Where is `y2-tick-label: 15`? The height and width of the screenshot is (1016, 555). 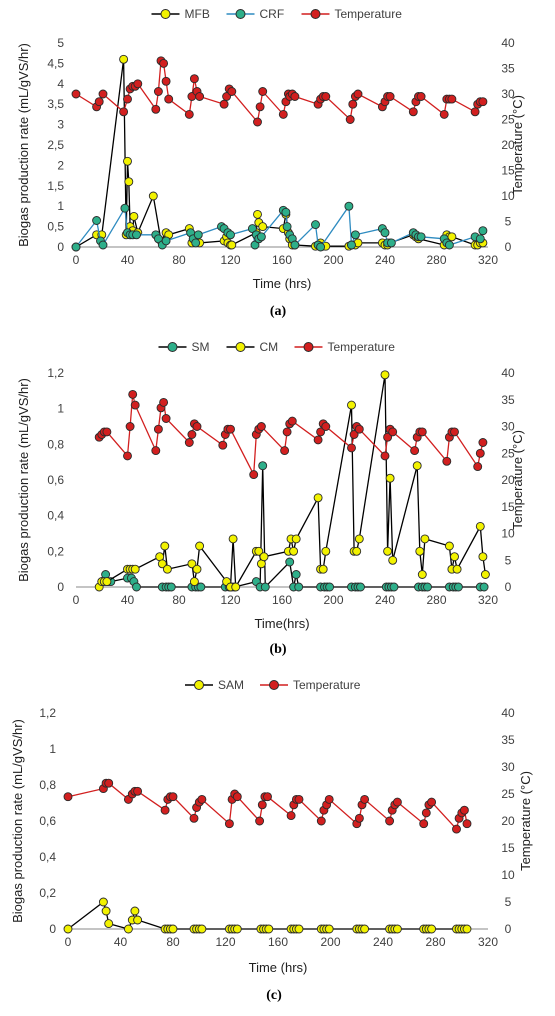 y2-tick-label: 15 is located at coordinates (508, 171).